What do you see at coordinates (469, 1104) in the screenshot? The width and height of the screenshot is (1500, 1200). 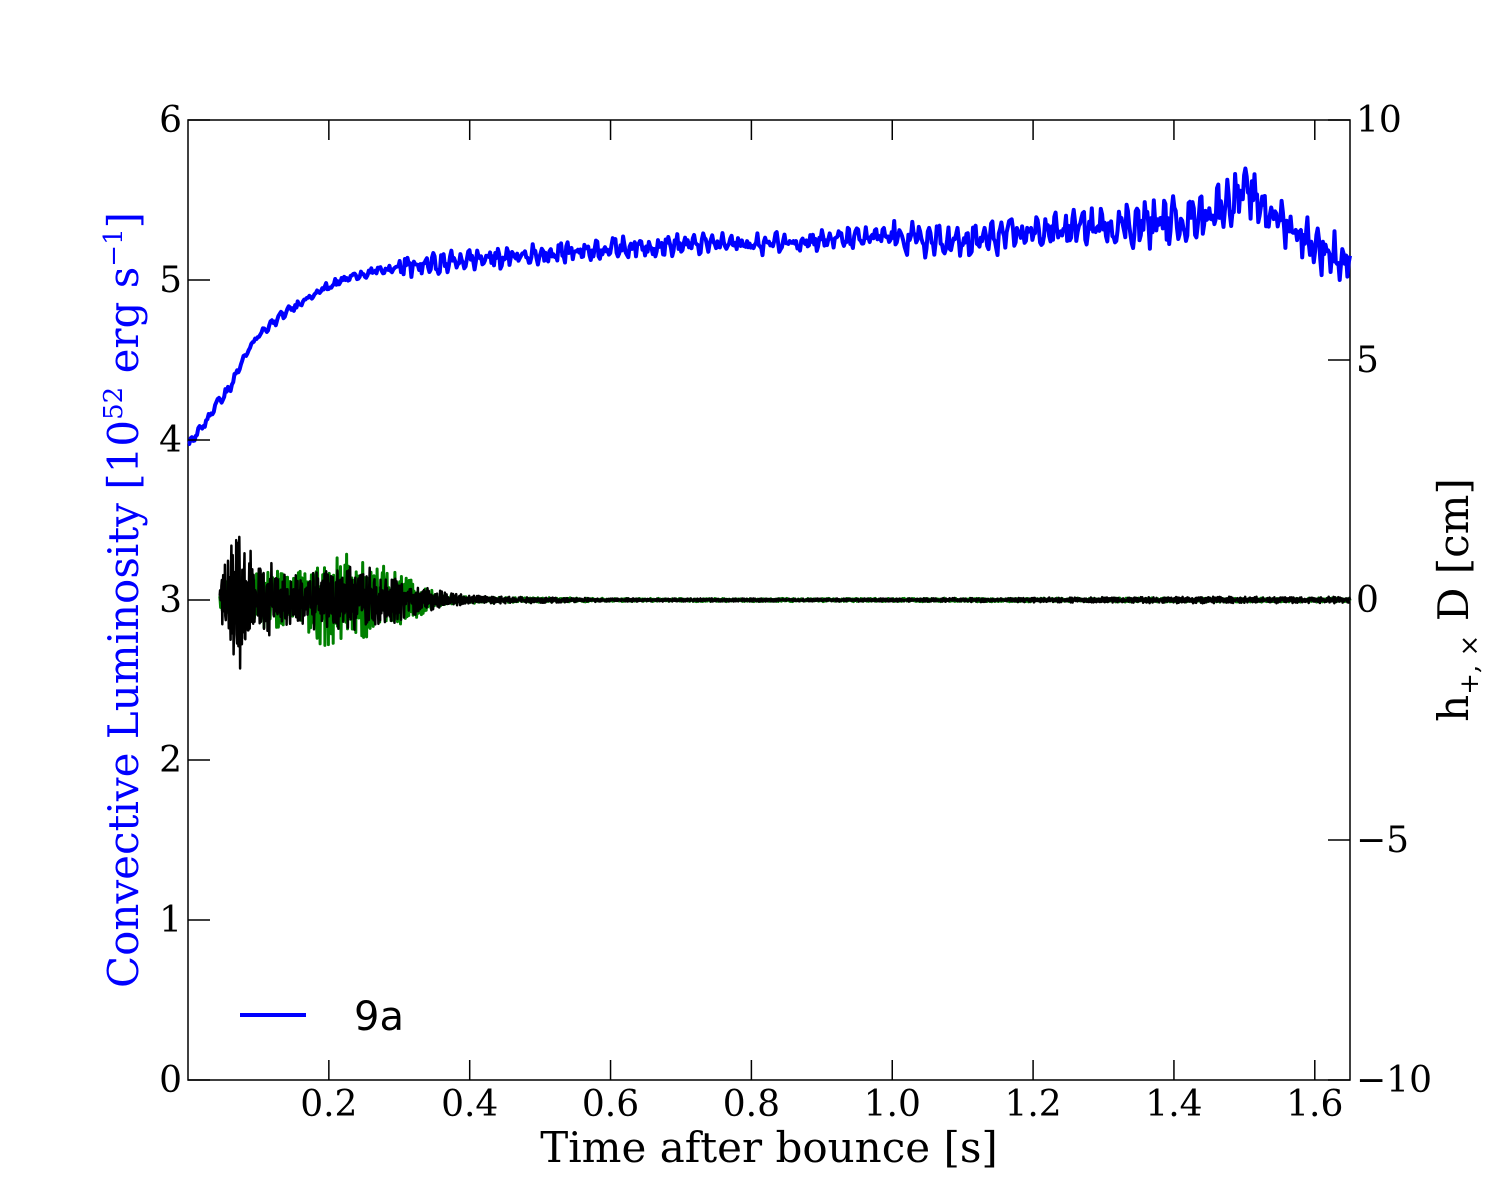 I see `x-tick-label: 0.4` at bounding box center [469, 1104].